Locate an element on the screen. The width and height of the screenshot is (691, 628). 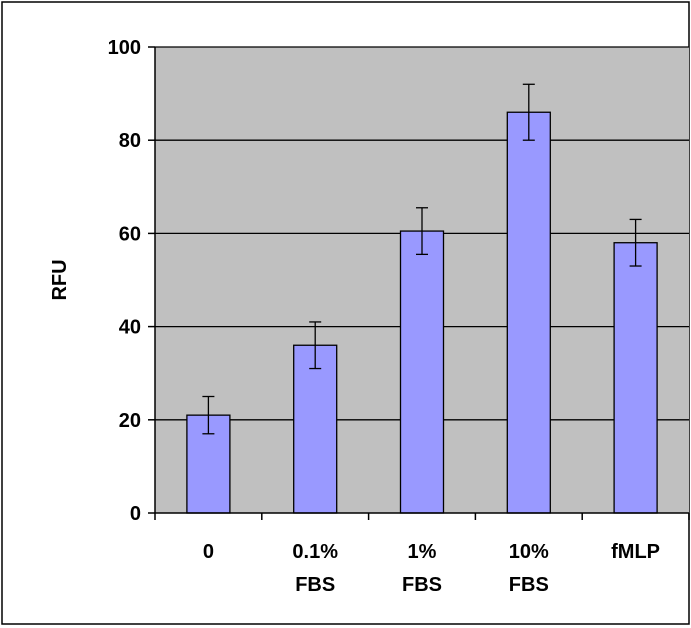
x-tick-label: 10% FBS is located at coordinates (529, 568).